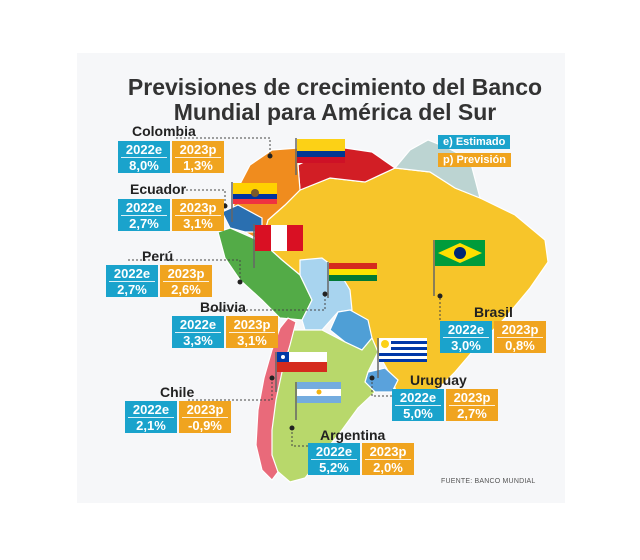 This screenshot has height=560, width=640. What do you see at coordinates (132, 273) in the screenshot?
I see `peru-estimate-year: 2022e` at bounding box center [132, 273].